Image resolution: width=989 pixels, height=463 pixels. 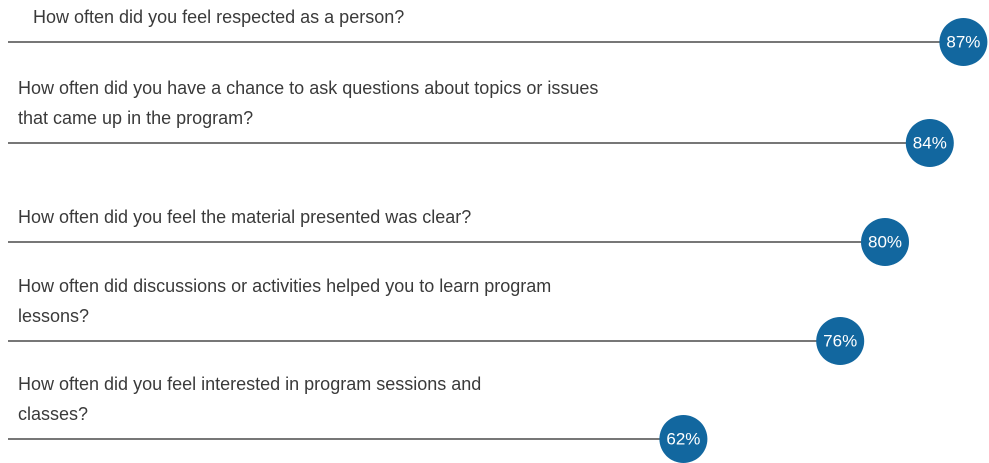 I want to click on question-label: that came up in the program?, so click(x=135, y=118).